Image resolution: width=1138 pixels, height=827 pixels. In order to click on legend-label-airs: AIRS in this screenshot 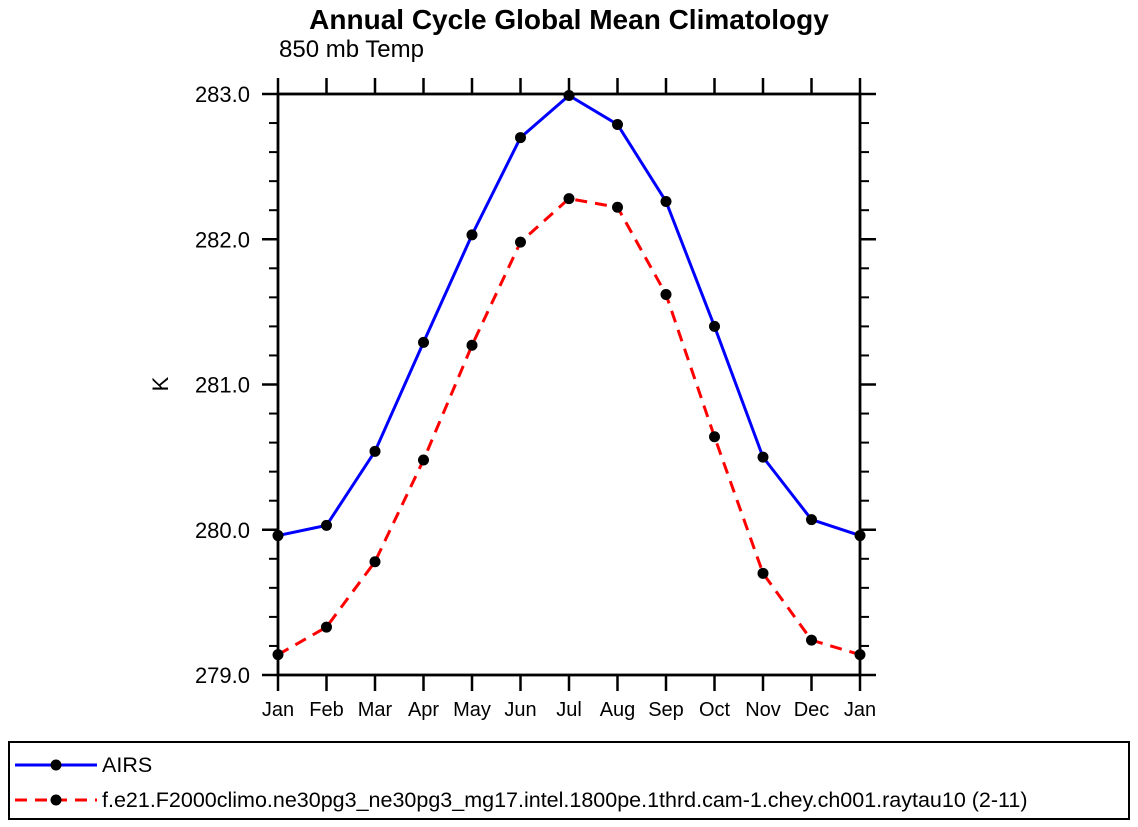, I will do `click(127, 764)`.